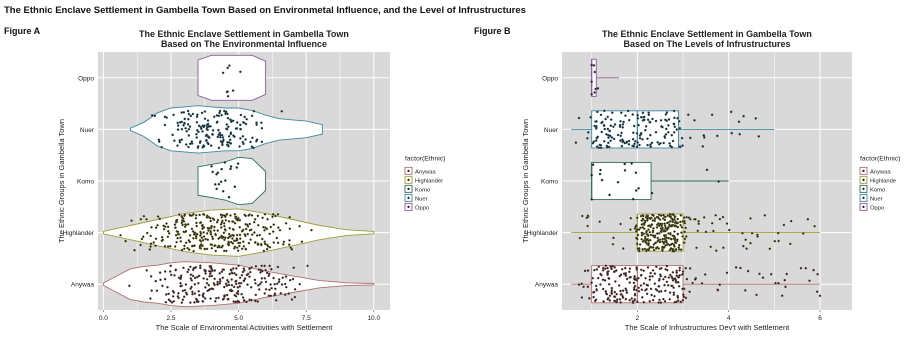  I want to click on legend-label: Anywaa, so click(425, 172).